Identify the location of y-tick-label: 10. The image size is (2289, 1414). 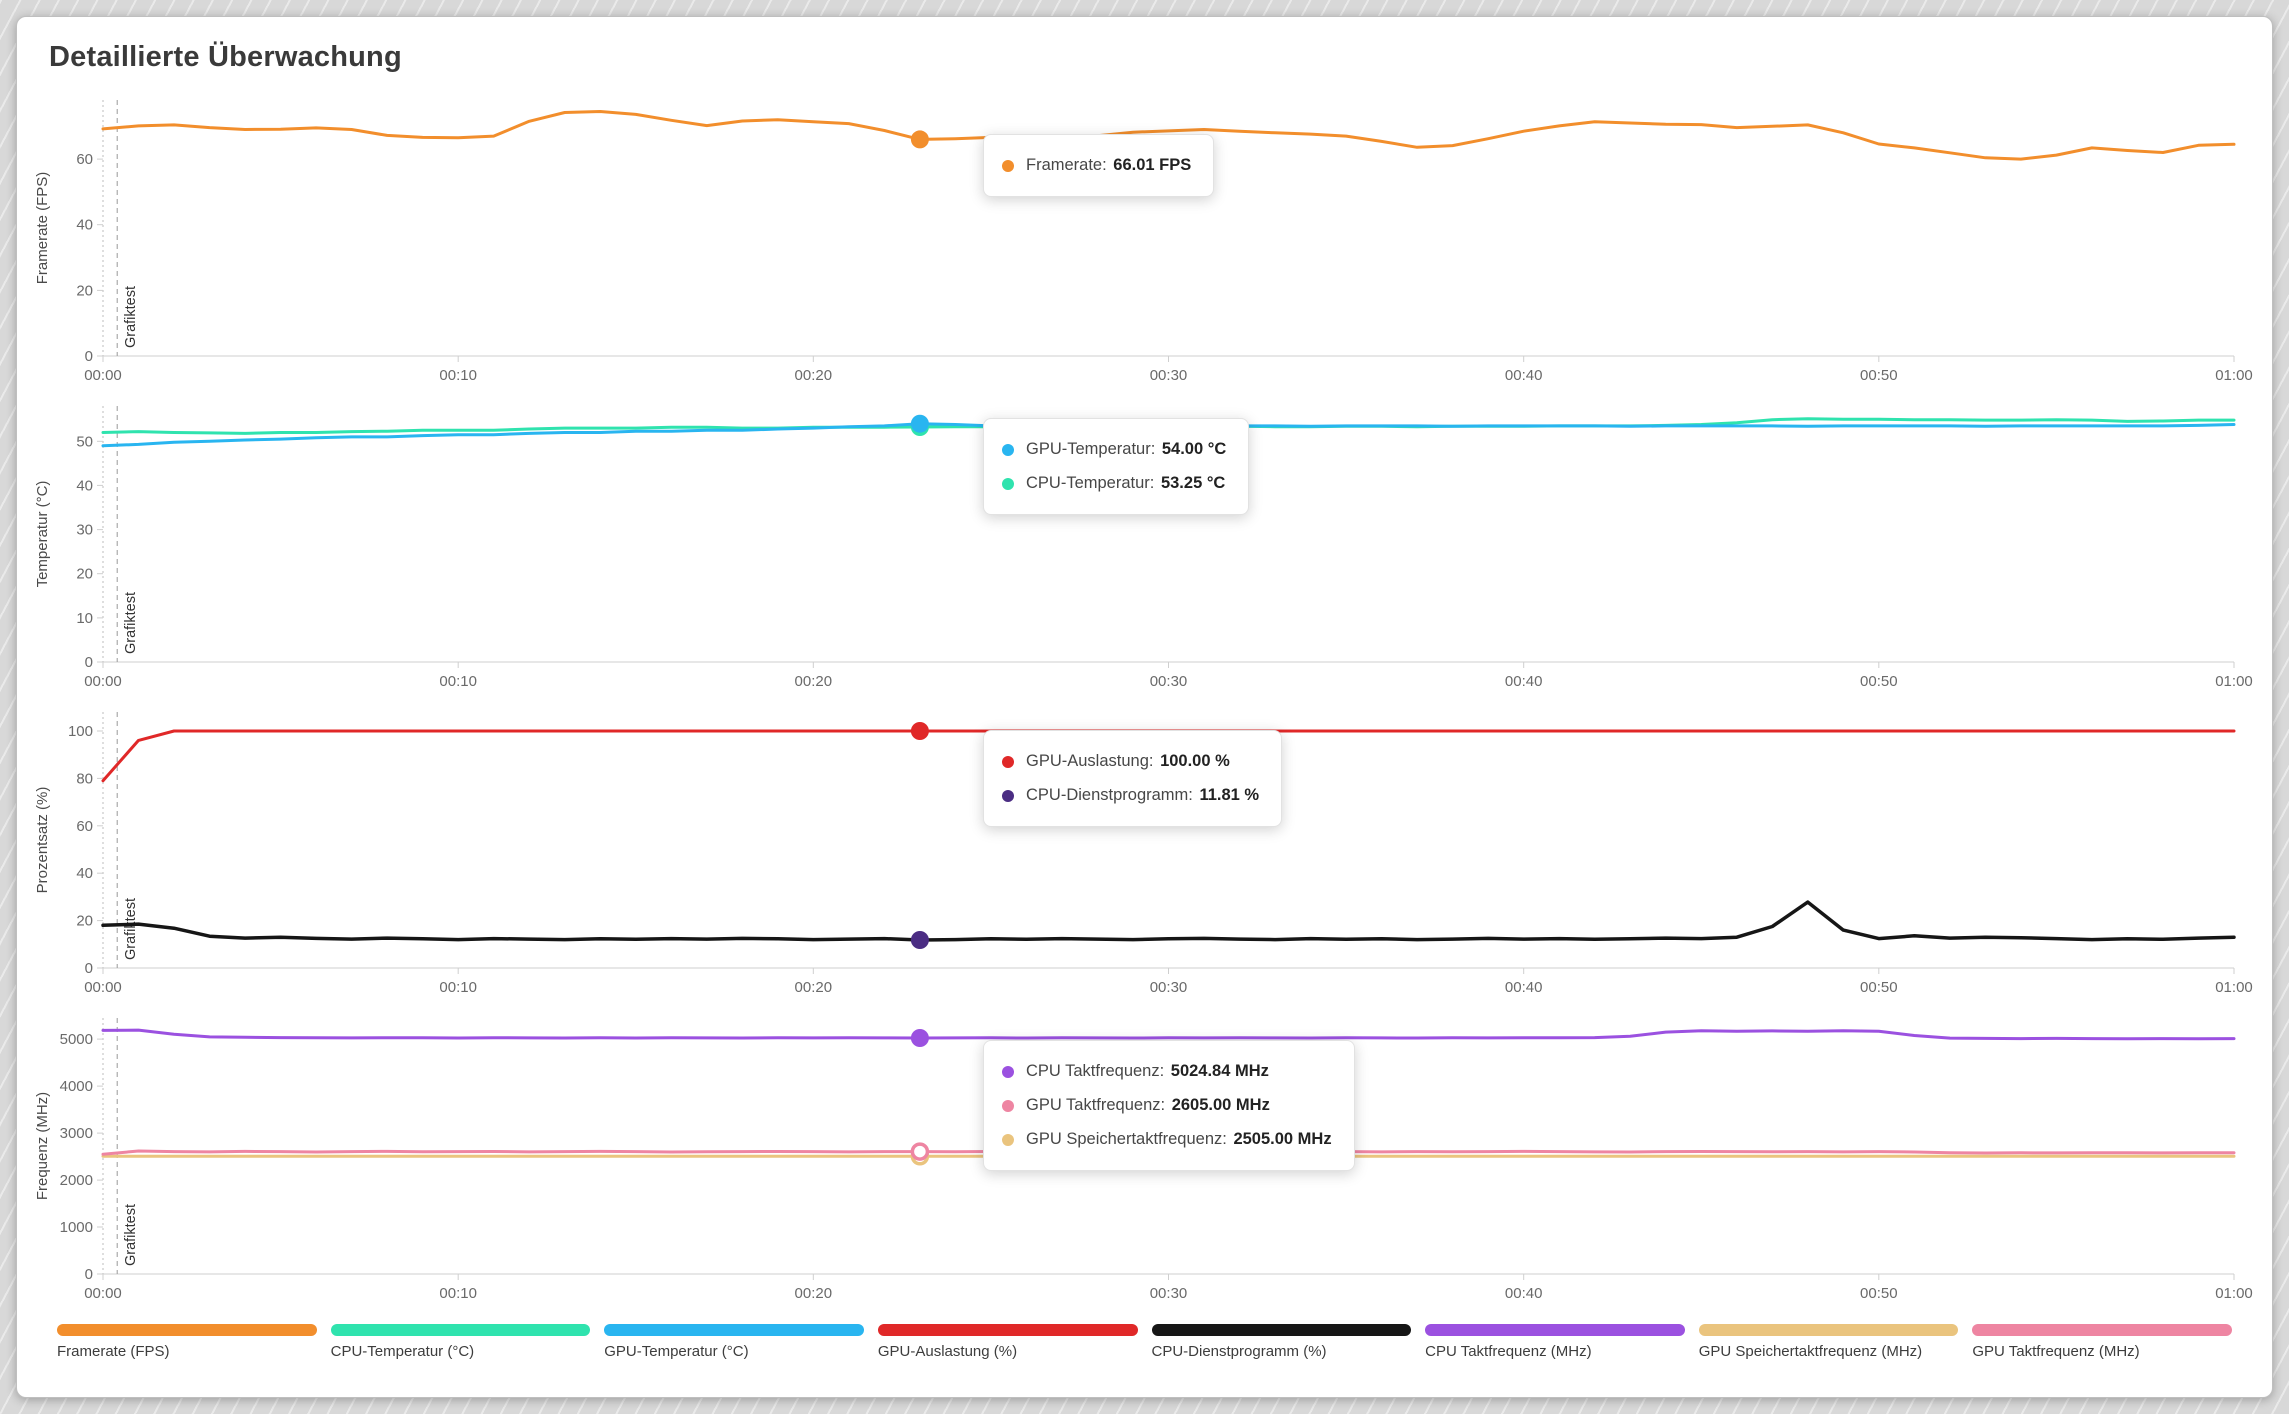
(84, 618).